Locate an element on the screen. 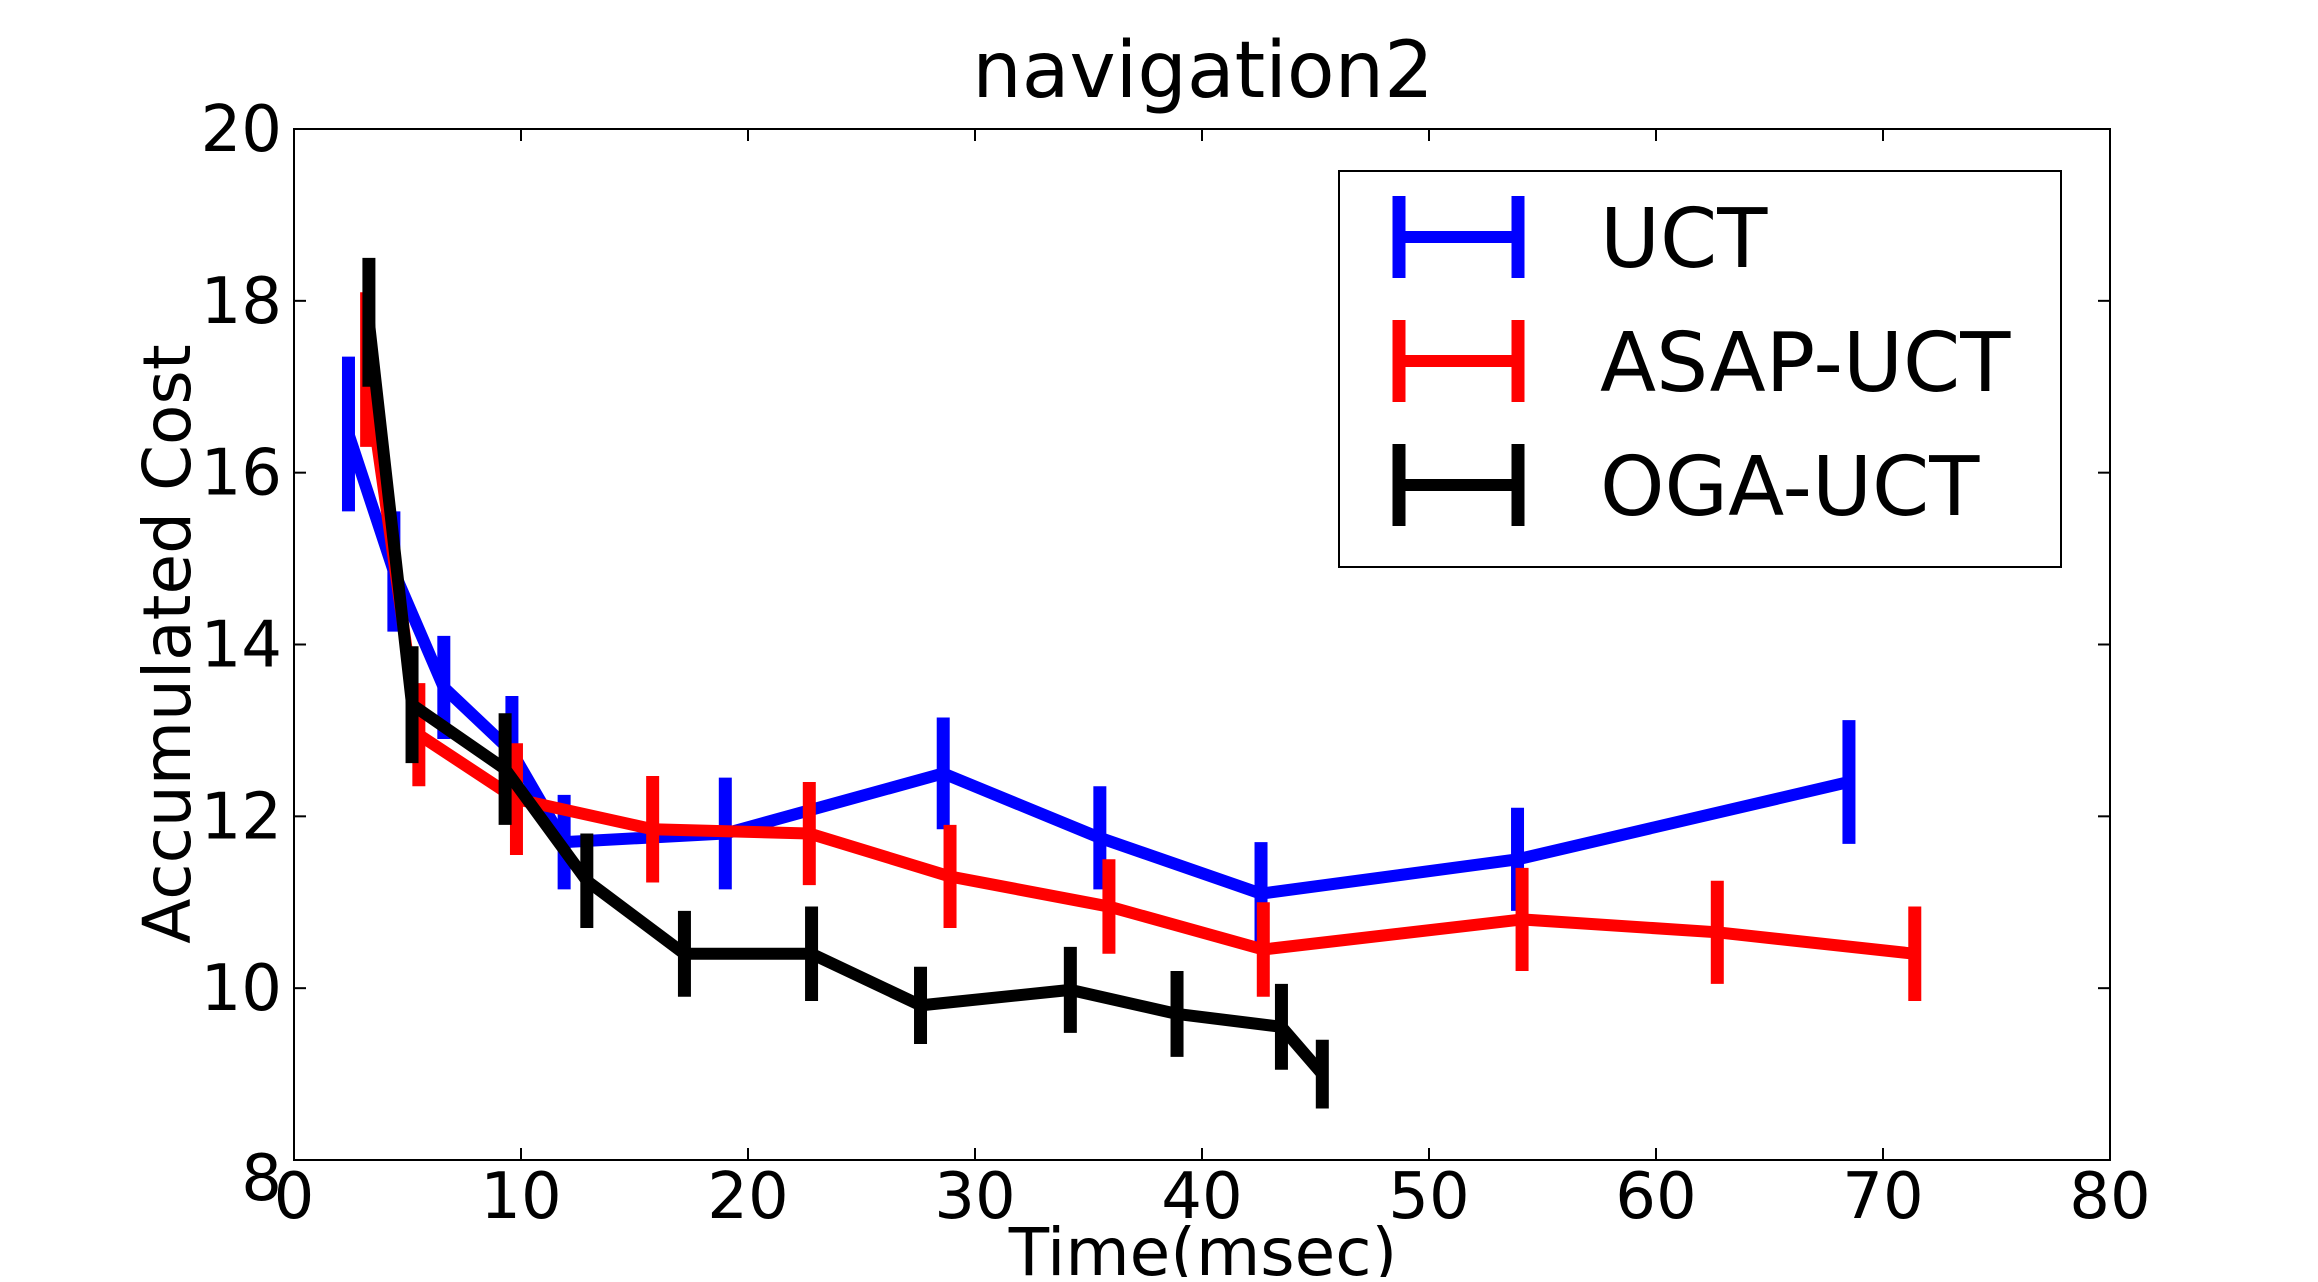 The image size is (2318, 1282). legend: UCT ASAP-UCT OGA-UCT is located at coordinates (1700, 369).